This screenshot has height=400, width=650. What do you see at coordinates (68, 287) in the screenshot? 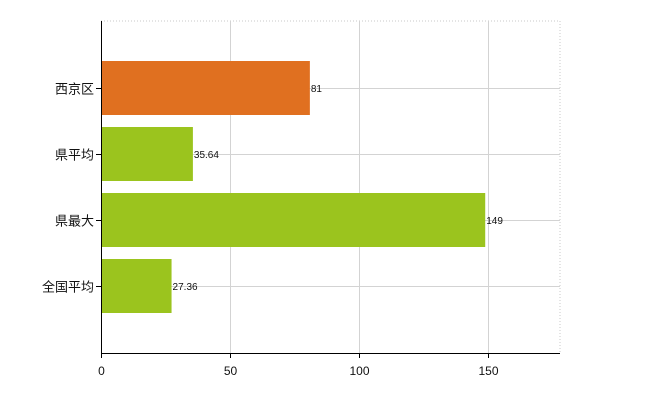
I see `category-label: 全国平均` at bounding box center [68, 287].